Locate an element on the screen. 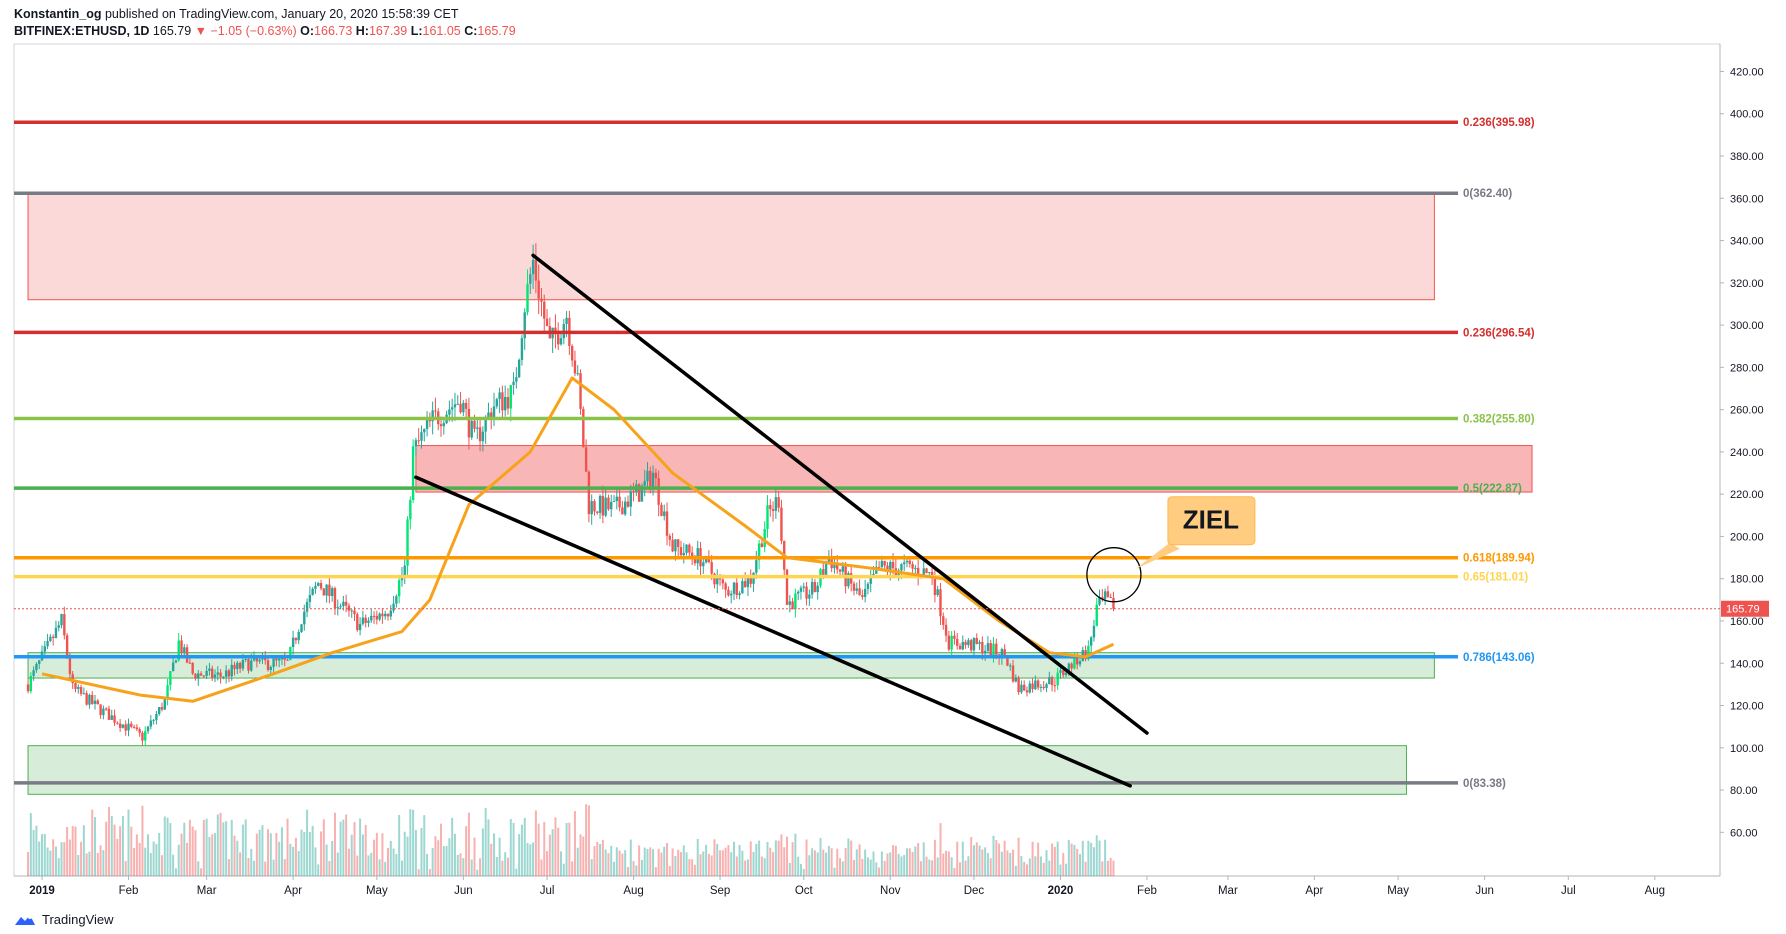 The width and height of the screenshot is (1786, 934). symbol-label: BITFINEX:ETHUSD, 1D is located at coordinates (82, 31).